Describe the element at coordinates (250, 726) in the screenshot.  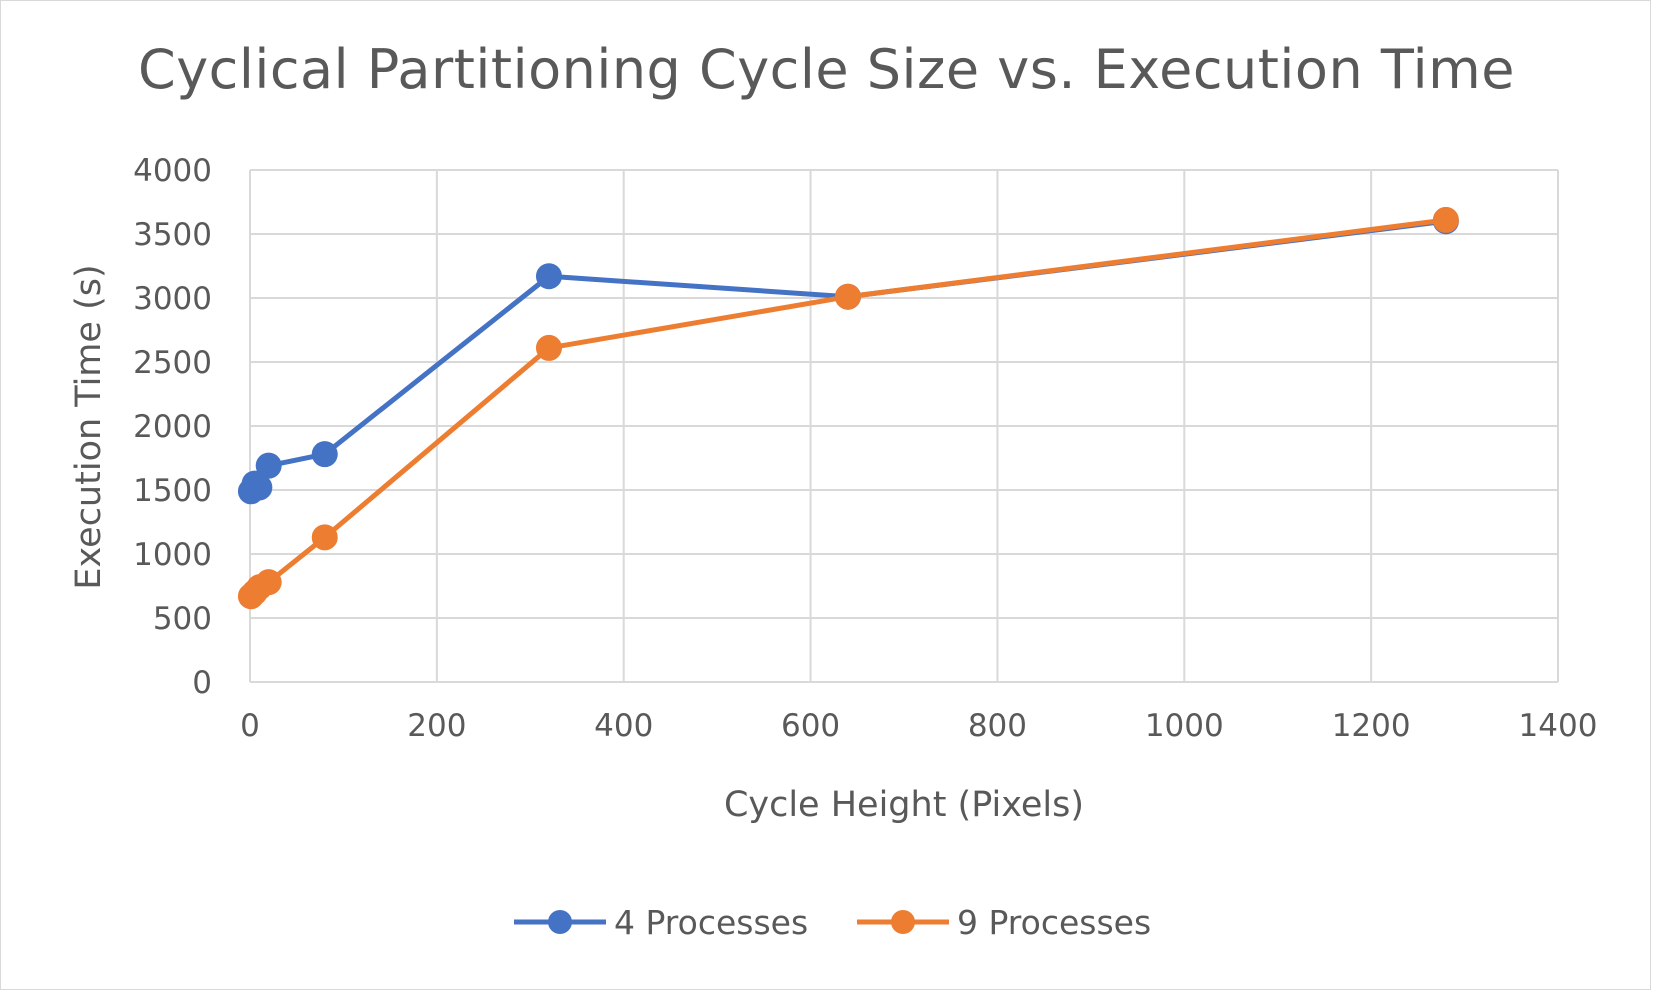
I see `x-tick-label: 0` at that location.